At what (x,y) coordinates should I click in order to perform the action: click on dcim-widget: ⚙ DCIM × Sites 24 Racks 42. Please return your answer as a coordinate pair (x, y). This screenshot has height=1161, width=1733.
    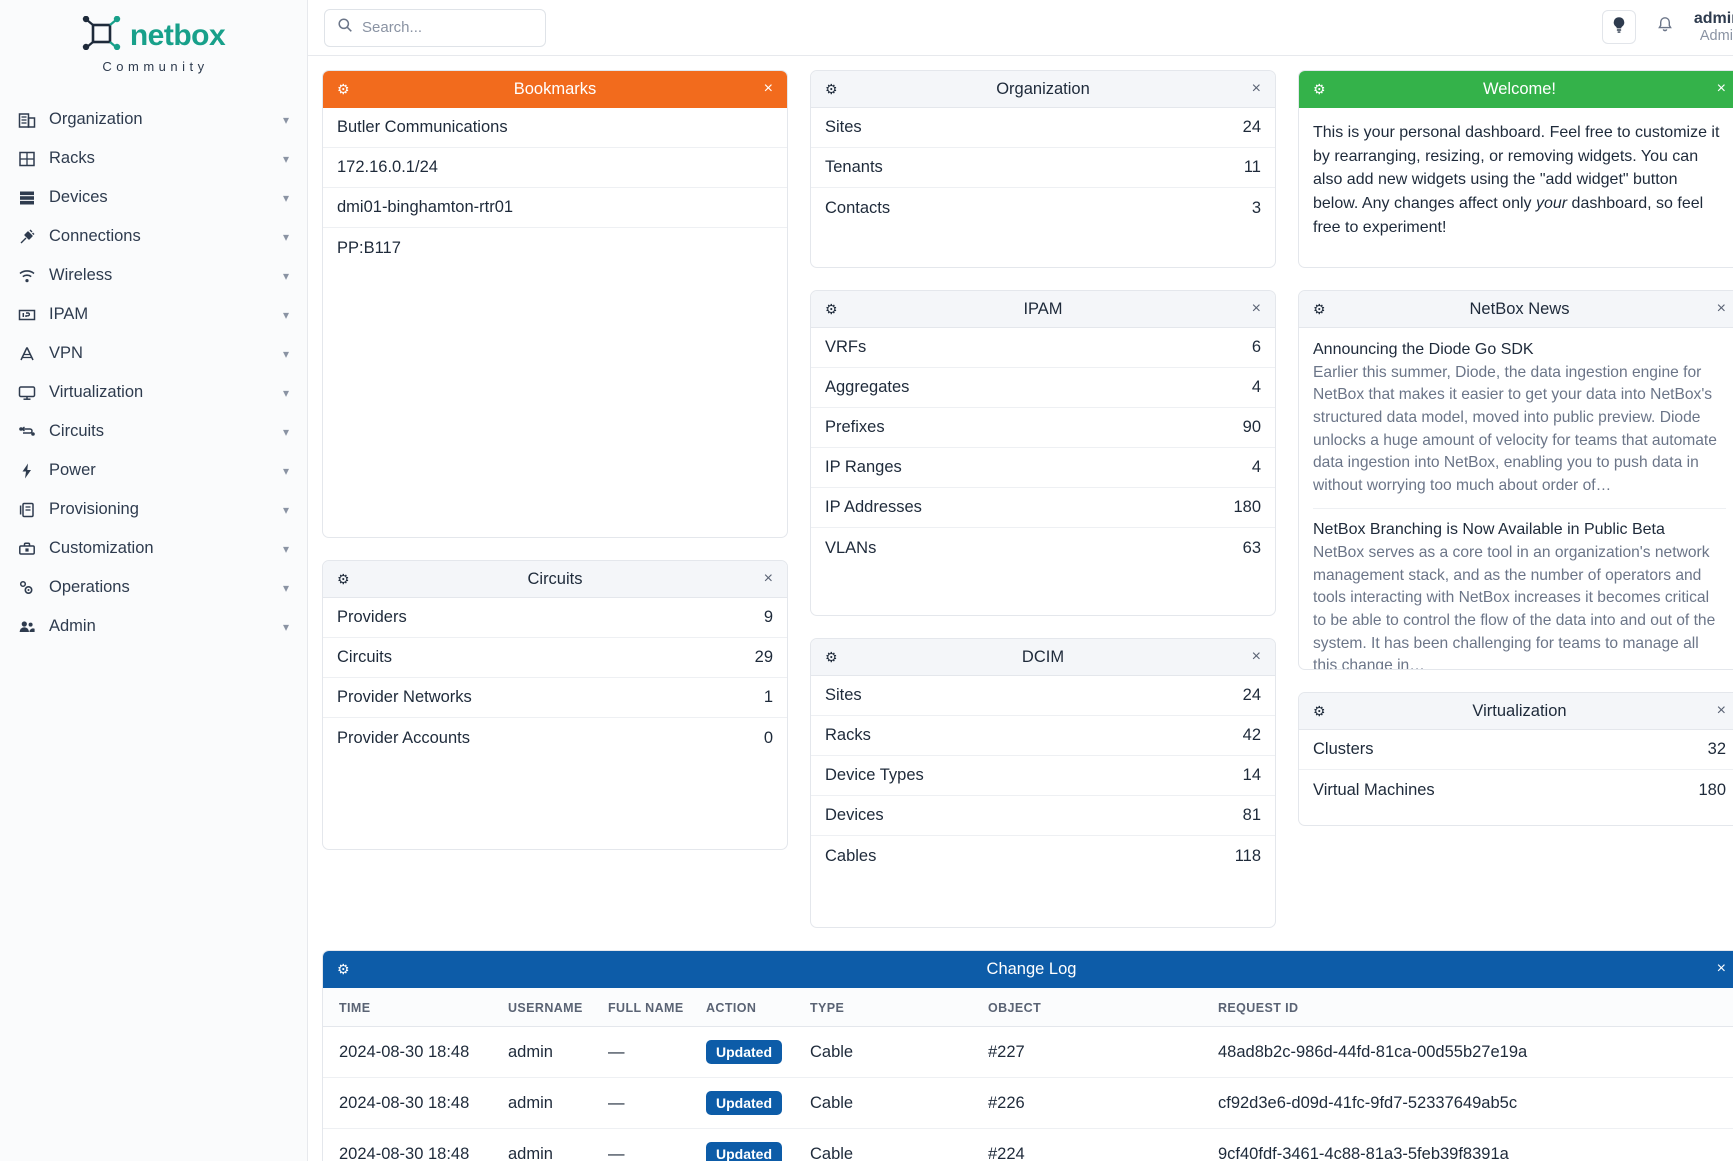
    Looking at the image, I should click on (1043, 783).